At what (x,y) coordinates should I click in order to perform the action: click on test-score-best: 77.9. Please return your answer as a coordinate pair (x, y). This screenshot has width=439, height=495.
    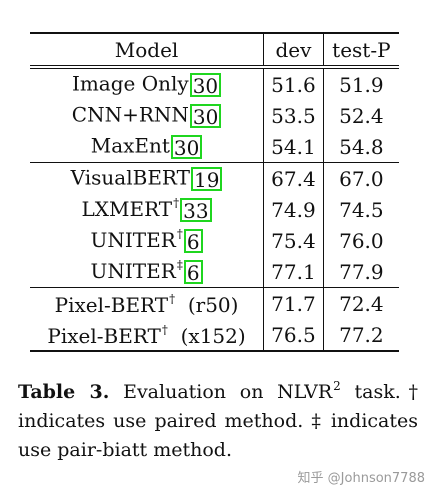
    Looking at the image, I should click on (360, 272).